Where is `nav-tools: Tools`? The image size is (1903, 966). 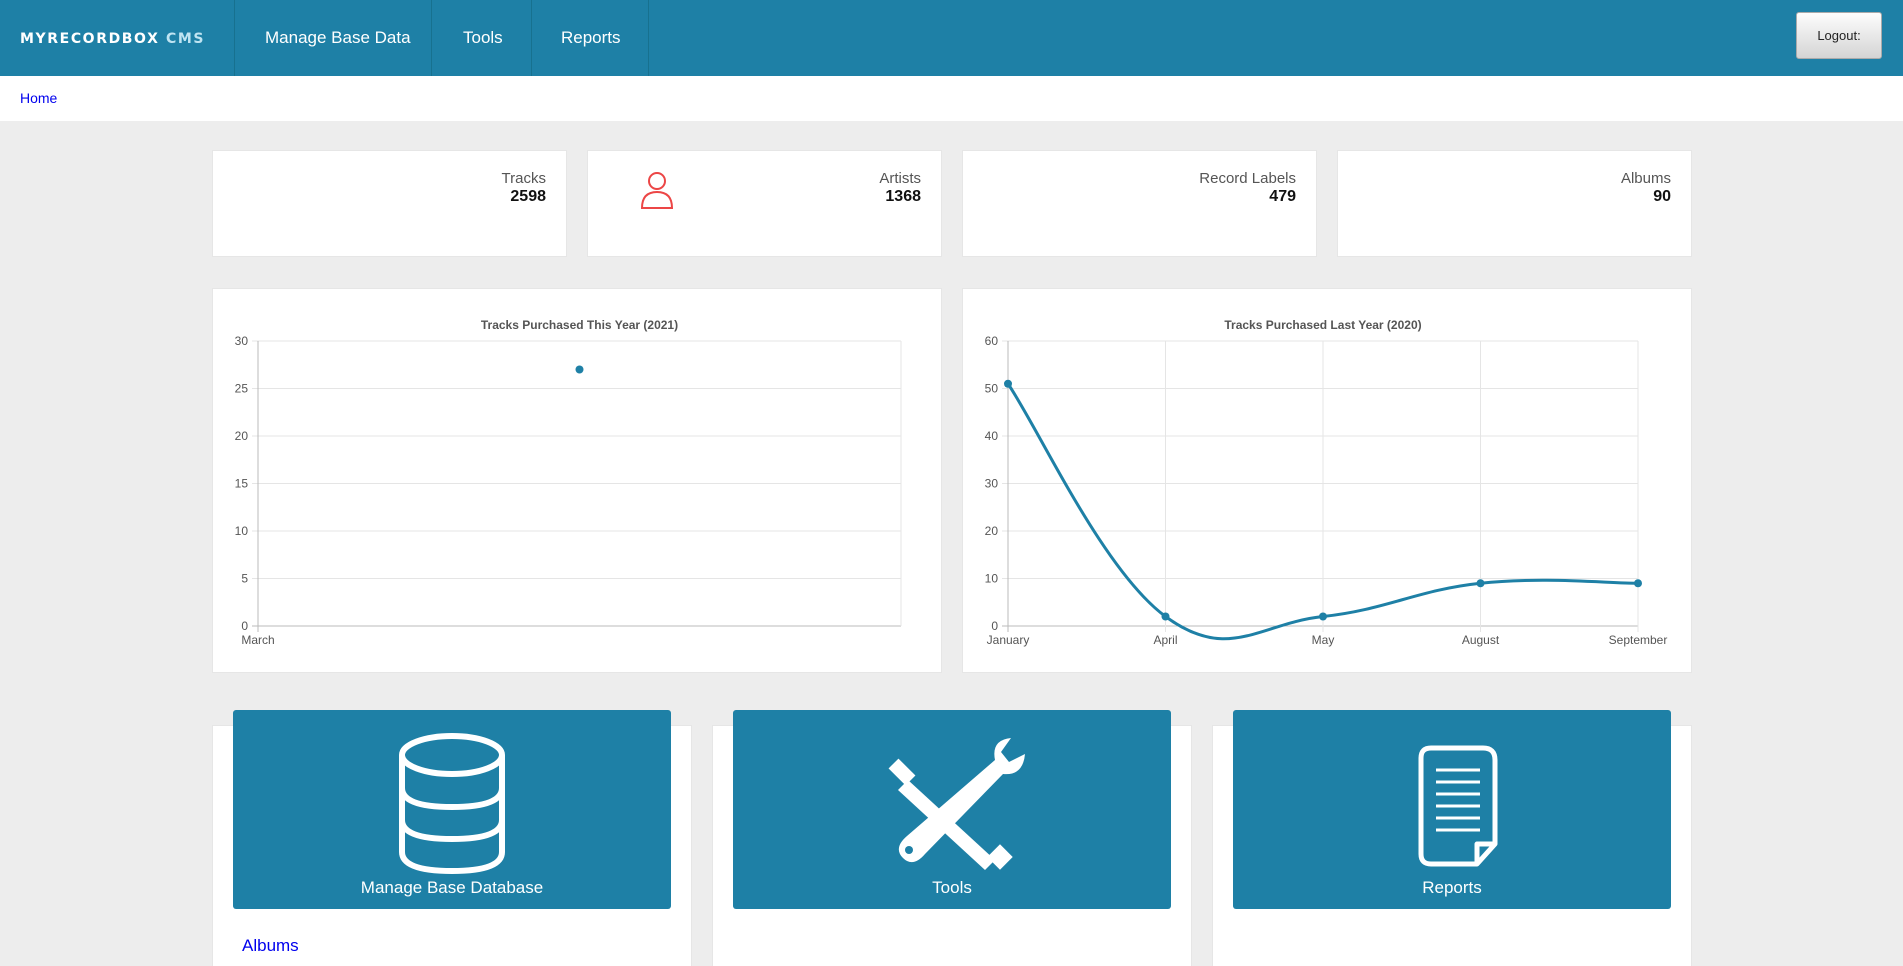 nav-tools: Tools is located at coordinates (483, 37).